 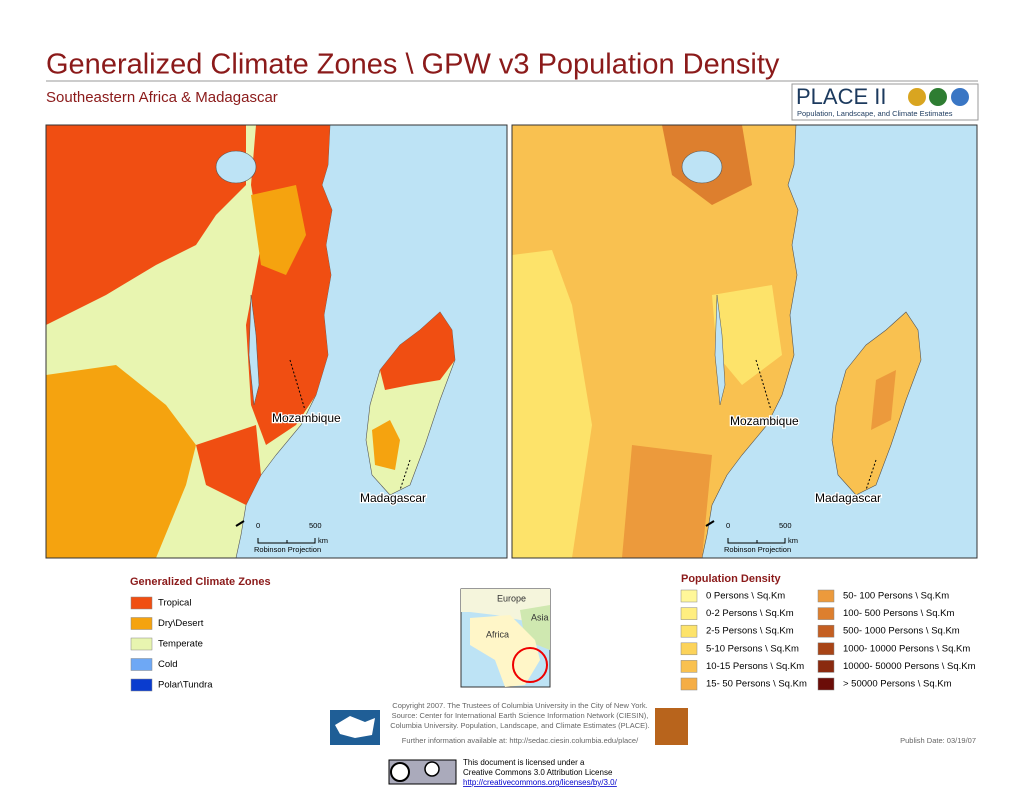 What do you see at coordinates (755, 666) in the screenshot?
I see `legend-label: 10-15 Persons \ Sq.Km` at bounding box center [755, 666].